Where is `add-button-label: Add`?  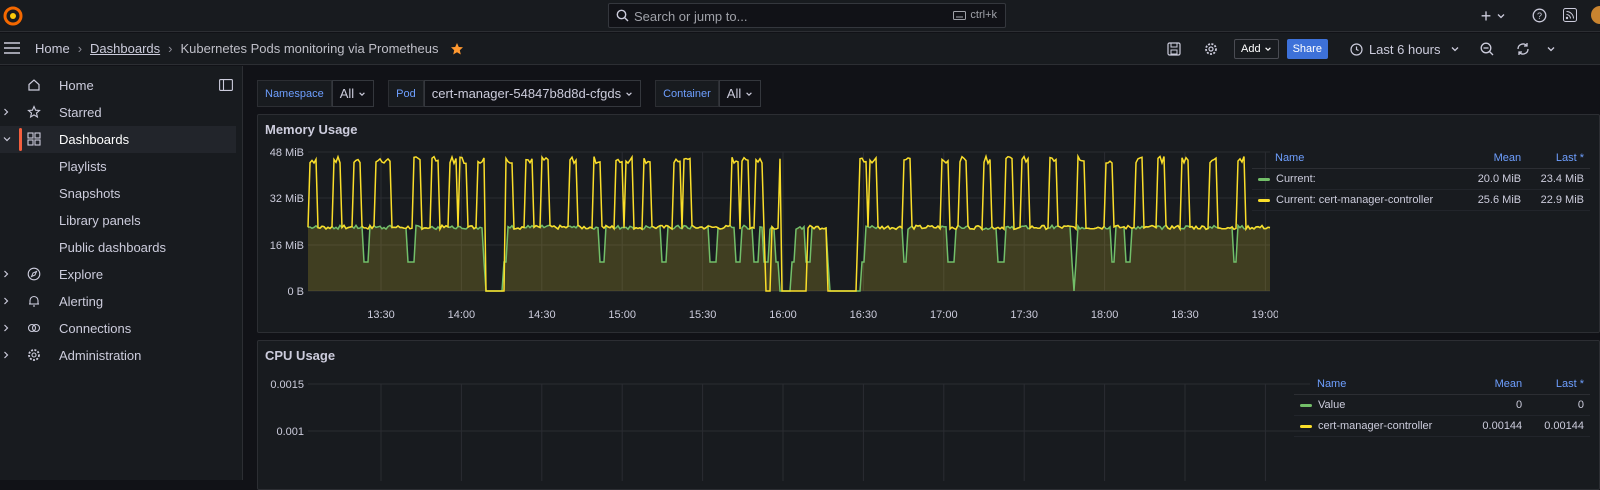 add-button-label: Add is located at coordinates (1251, 49).